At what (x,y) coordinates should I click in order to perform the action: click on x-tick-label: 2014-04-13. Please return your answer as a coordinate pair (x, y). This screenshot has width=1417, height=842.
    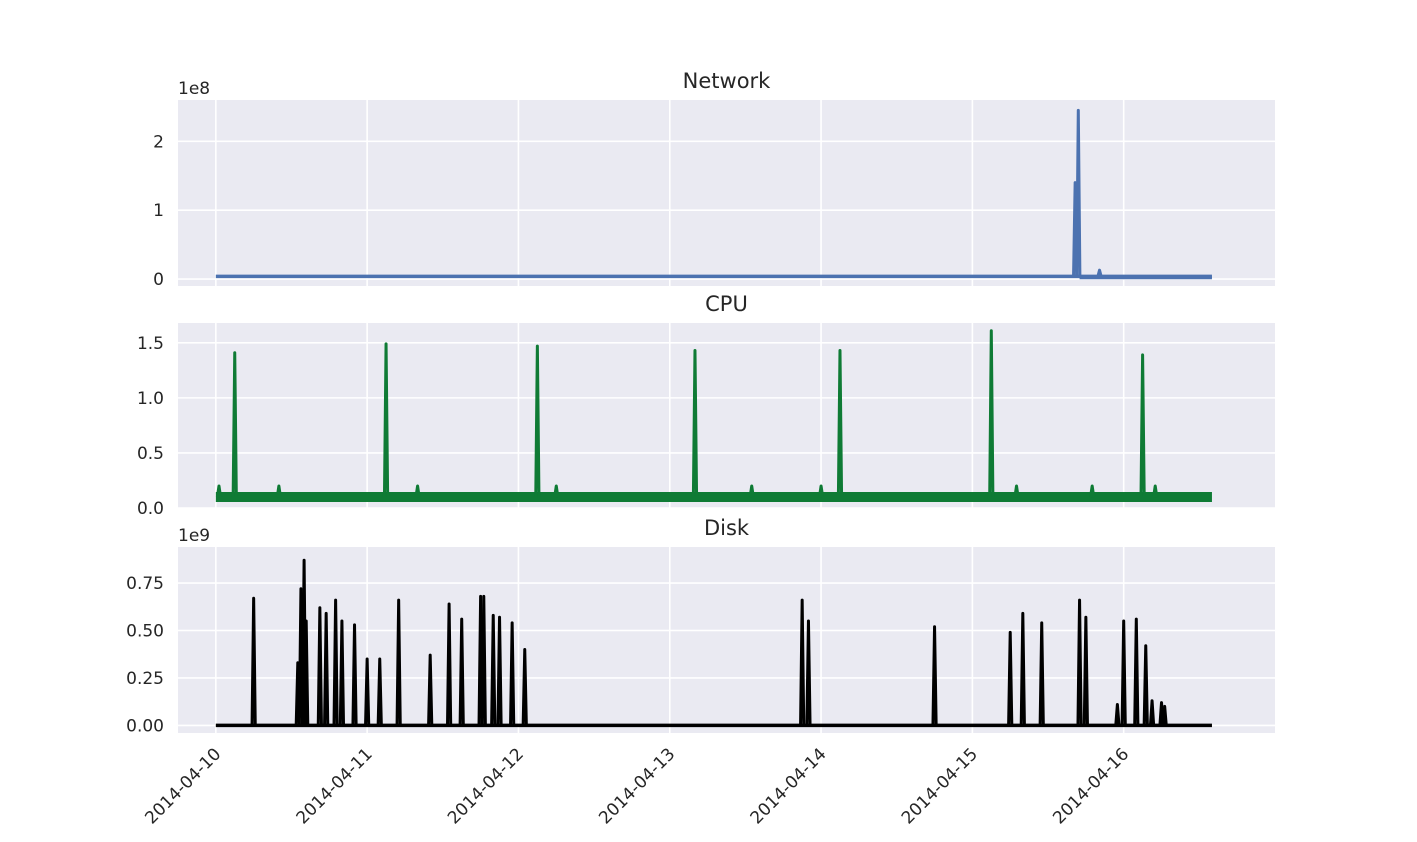
    Looking at the image, I should click on (637, 786).